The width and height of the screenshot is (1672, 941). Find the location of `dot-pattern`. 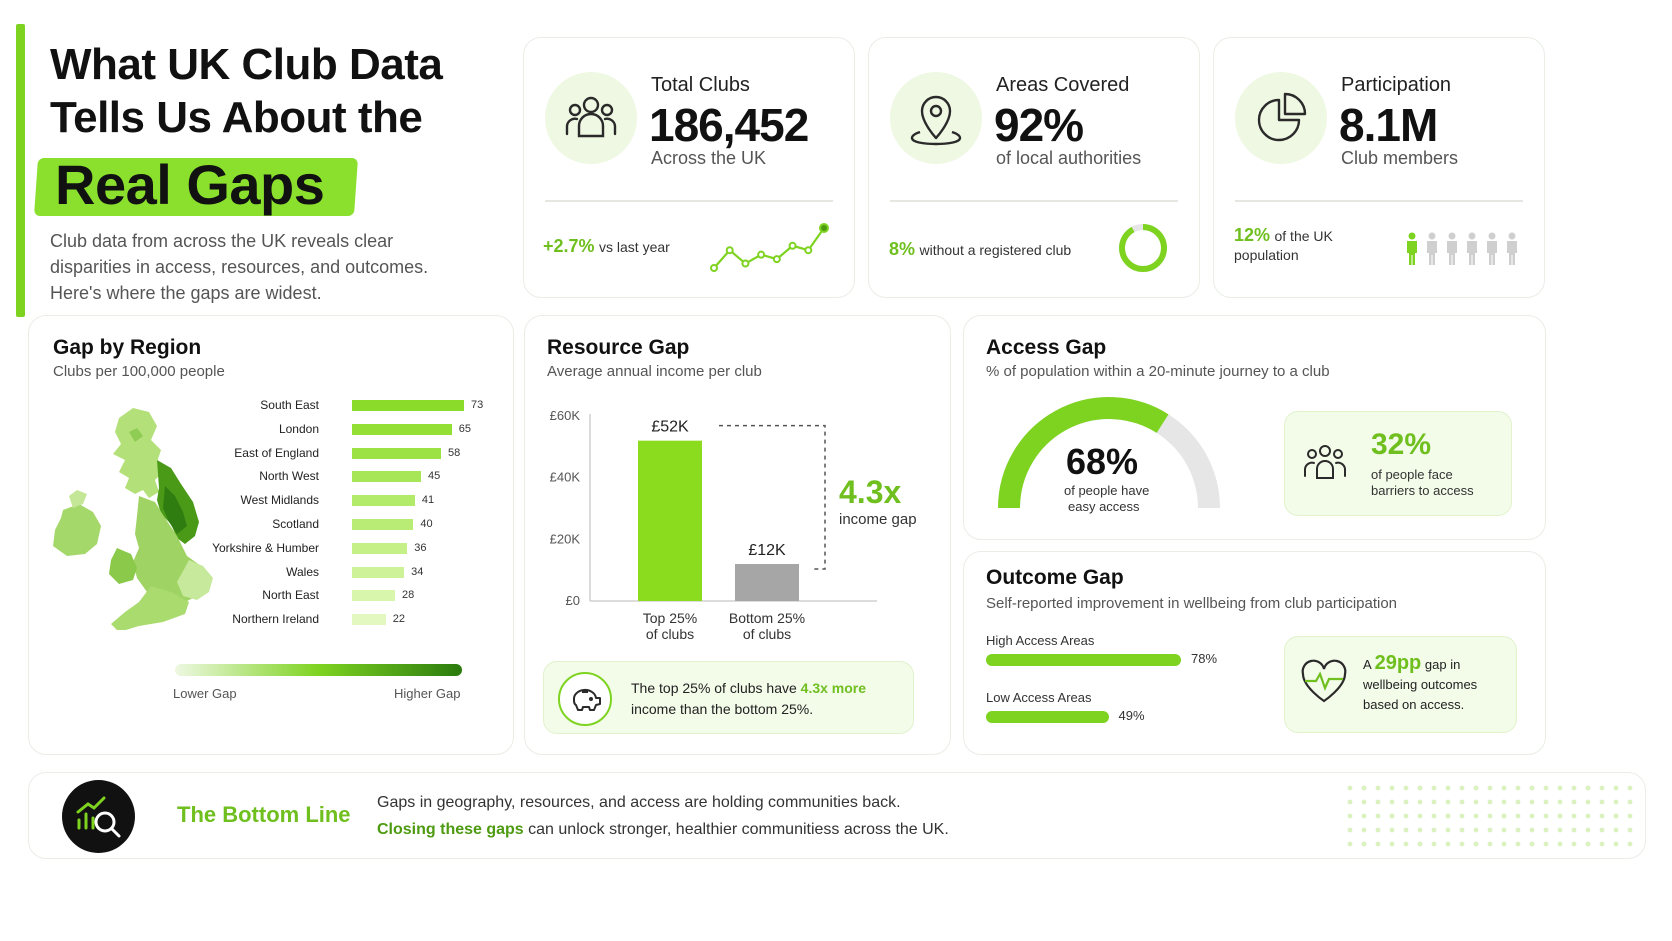

dot-pattern is located at coordinates (1488, 815).